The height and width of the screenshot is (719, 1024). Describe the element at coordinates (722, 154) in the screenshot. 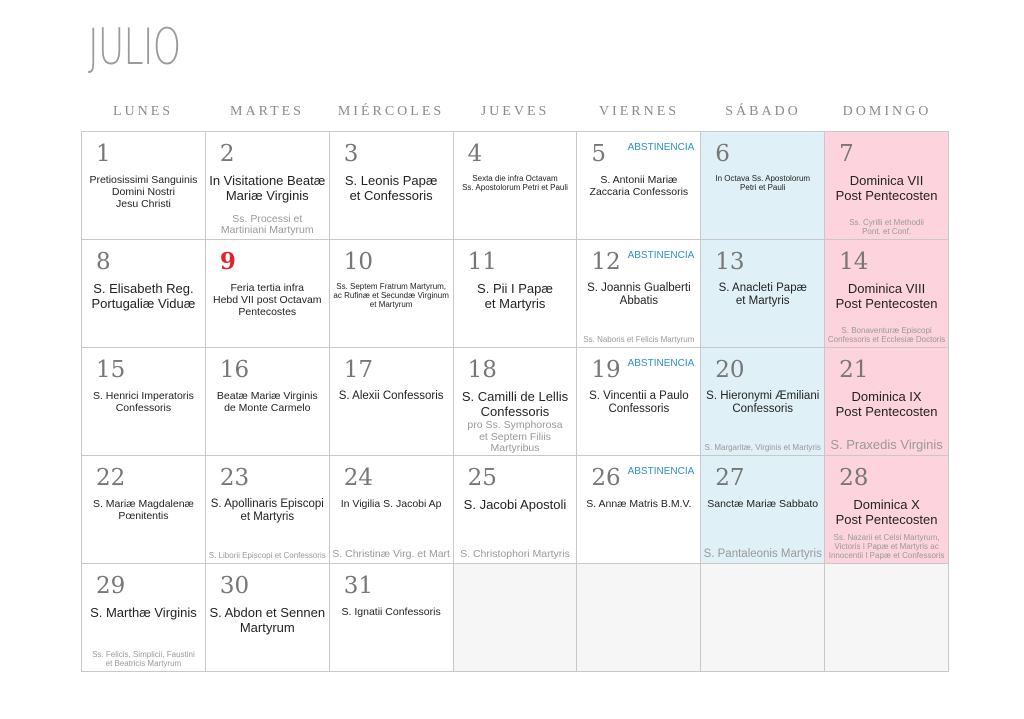

I see `day-number: 6` at that location.